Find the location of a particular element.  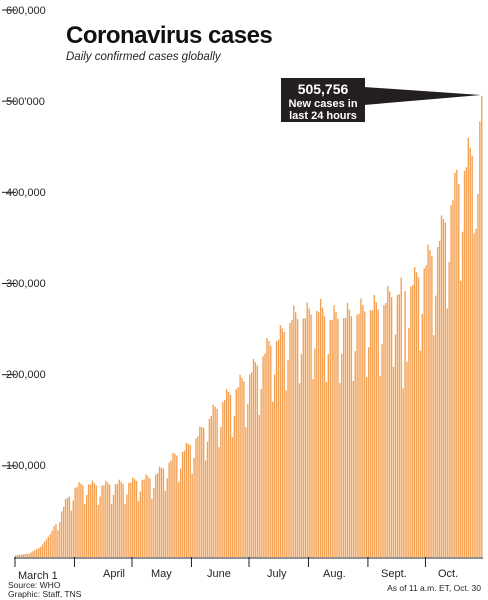

y-tick-label-600000: 600,000 is located at coordinates (26, 11).